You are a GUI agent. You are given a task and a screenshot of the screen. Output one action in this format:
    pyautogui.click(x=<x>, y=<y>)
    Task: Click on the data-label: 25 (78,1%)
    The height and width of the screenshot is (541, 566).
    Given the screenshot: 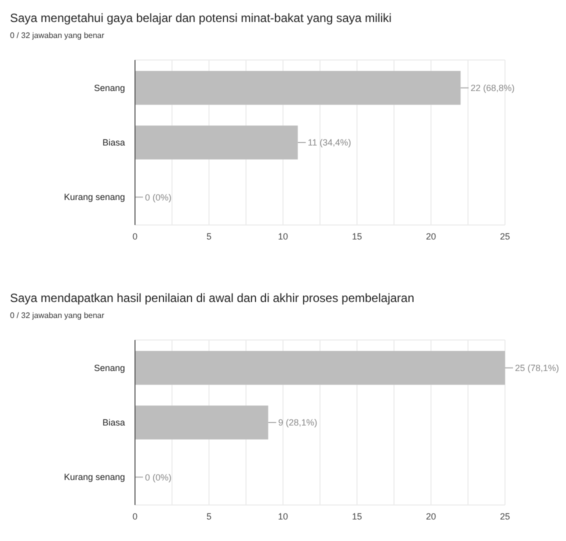 What is the action you would take?
    pyautogui.click(x=537, y=368)
    